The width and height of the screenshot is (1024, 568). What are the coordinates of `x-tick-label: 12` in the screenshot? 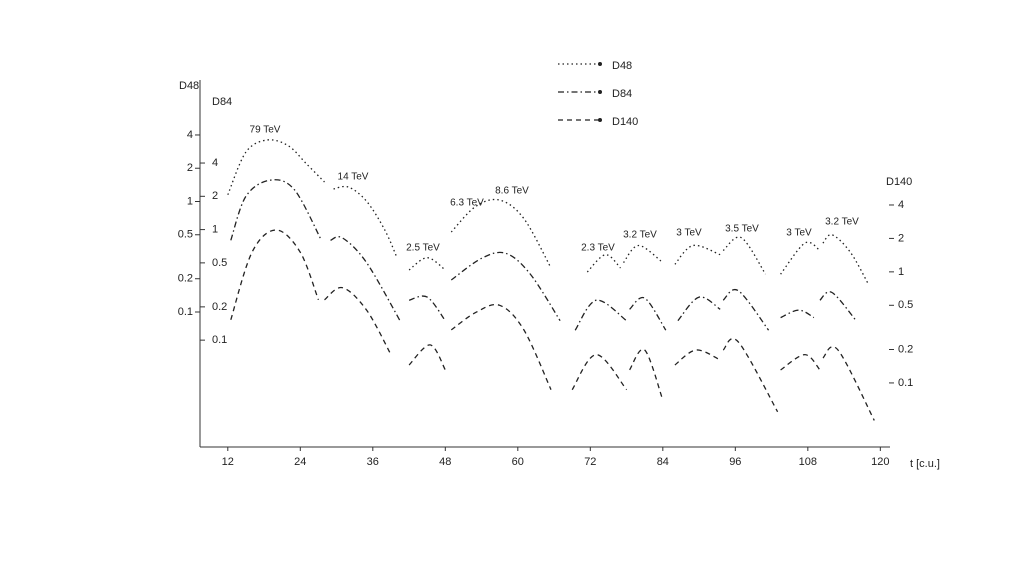 It's located at (228, 462).